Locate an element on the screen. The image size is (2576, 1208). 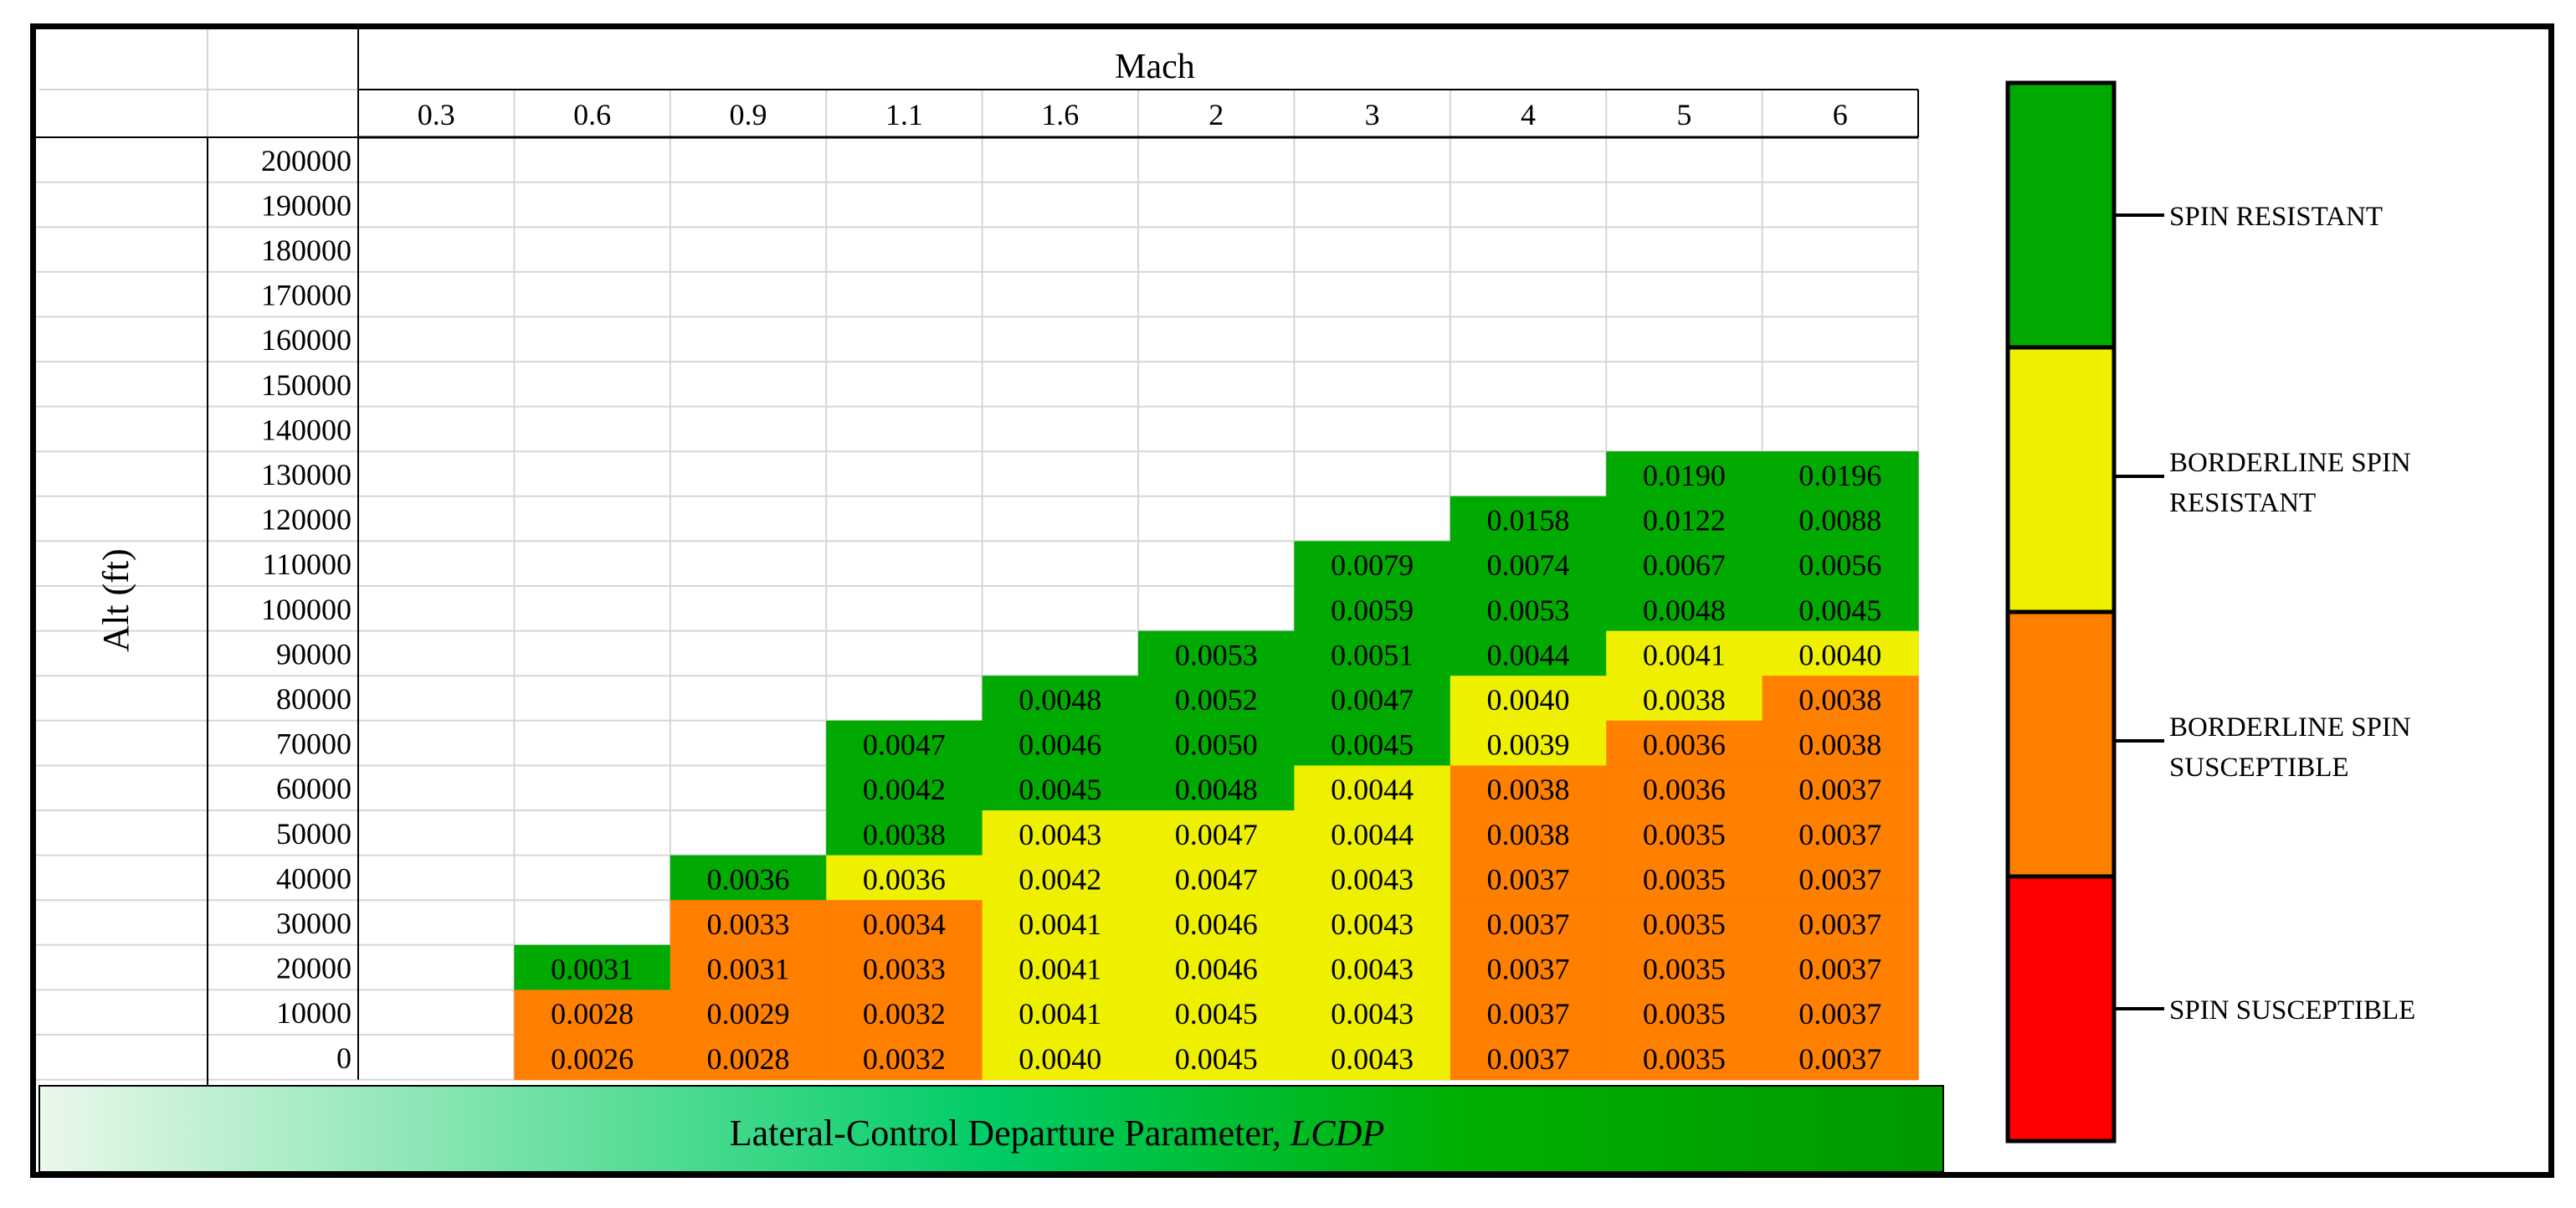
x-tick-label: 0.9 is located at coordinates (748, 114).